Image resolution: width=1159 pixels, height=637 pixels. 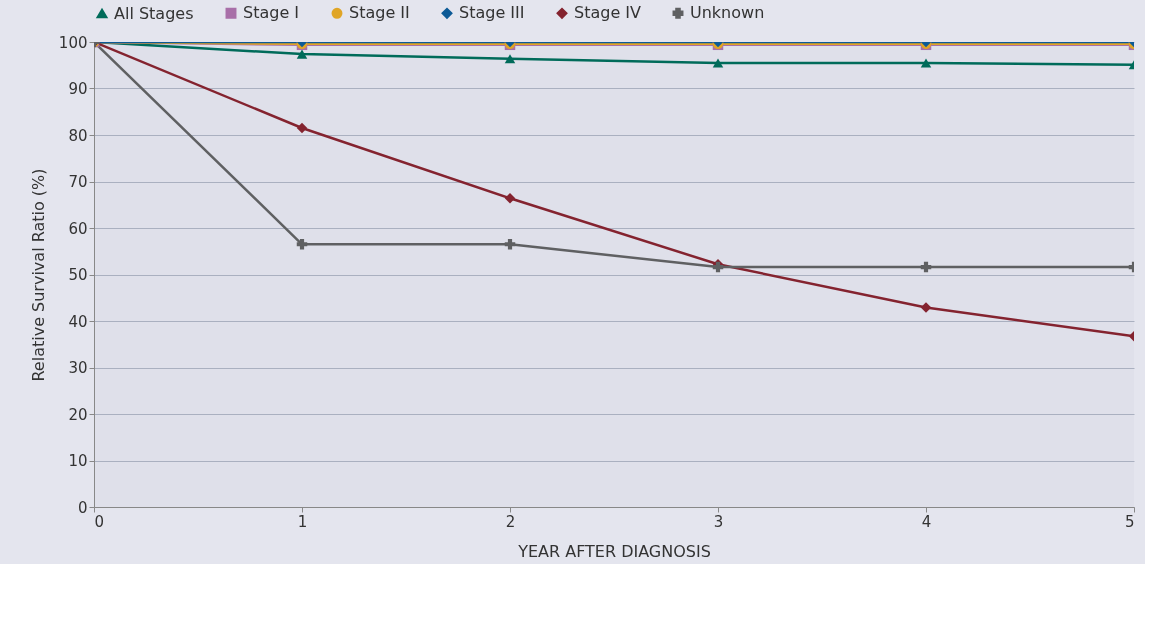 What do you see at coordinates (78, 182) in the screenshot?
I see `y-tick-label: 70` at bounding box center [78, 182].